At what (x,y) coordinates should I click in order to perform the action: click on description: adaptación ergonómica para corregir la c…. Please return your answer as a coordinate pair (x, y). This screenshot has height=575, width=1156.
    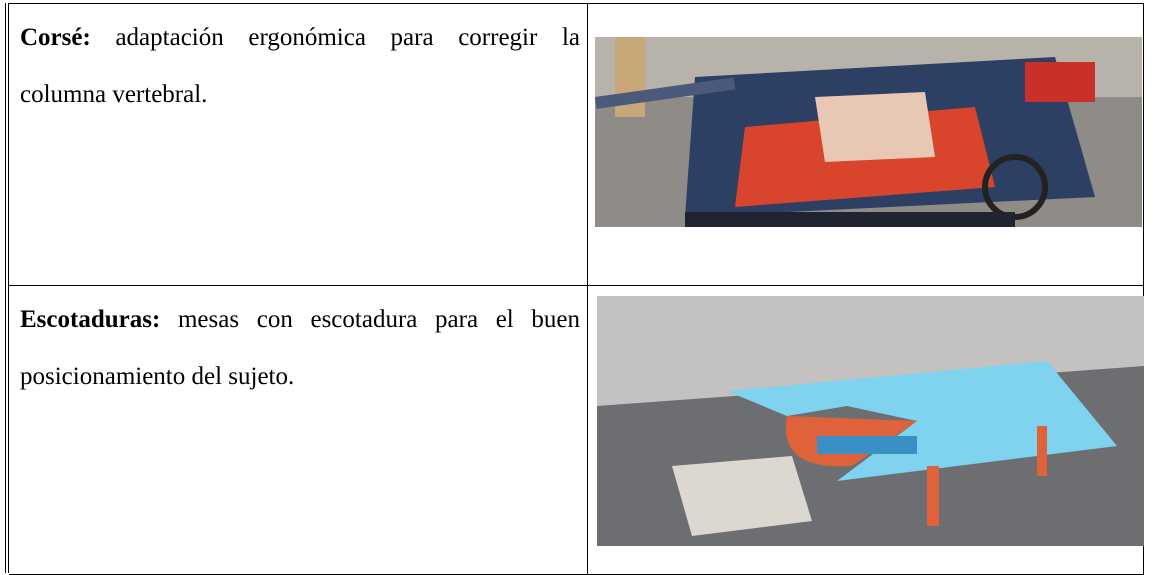
    Looking at the image, I should click on (300, 66).